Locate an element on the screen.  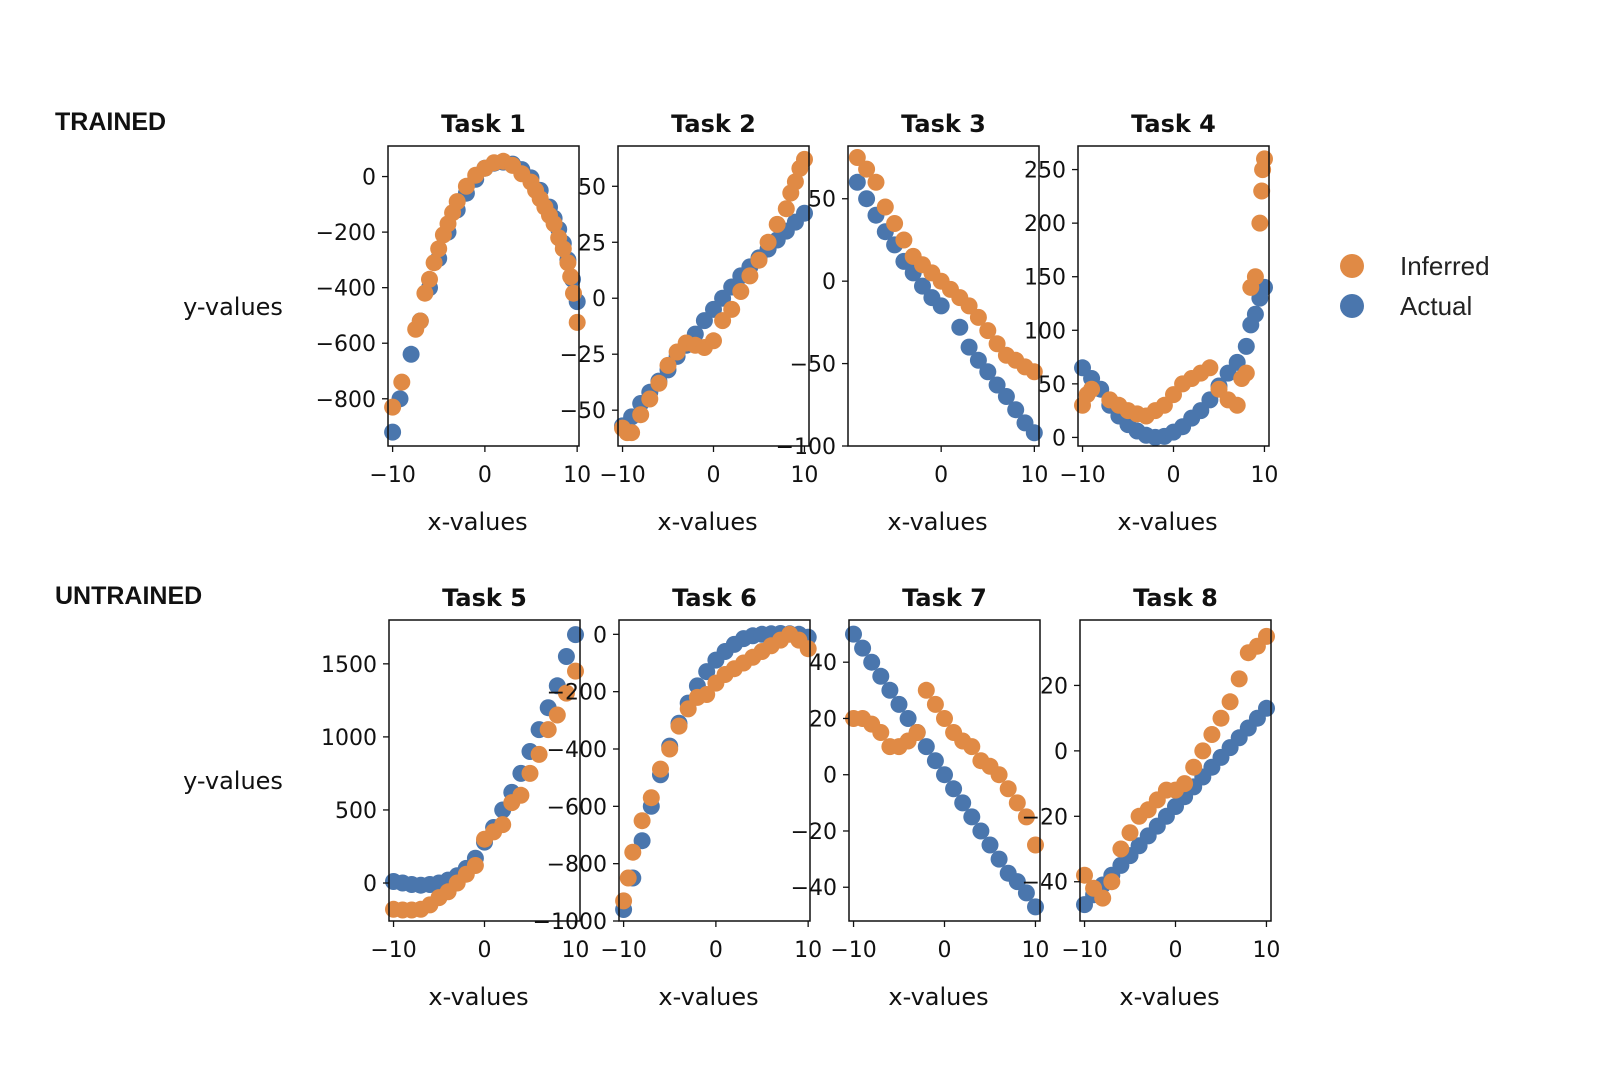
y-tick-label-task-5: 500 is located at coordinates (356, 811).